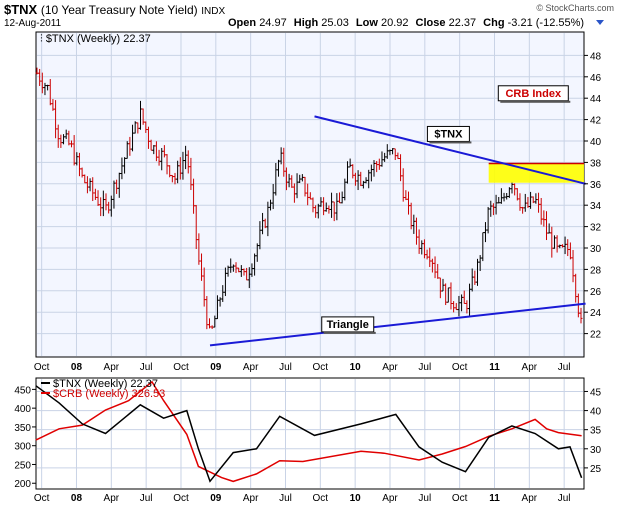  I want to click on price-y-tick-label: 46, so click(596, 78).